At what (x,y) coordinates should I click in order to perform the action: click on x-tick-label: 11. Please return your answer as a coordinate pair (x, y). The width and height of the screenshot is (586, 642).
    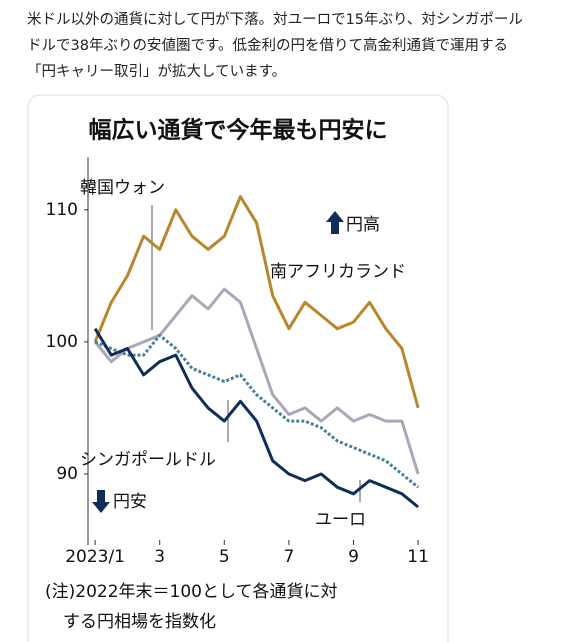
    Looking at the image, I should click on (418, 557).